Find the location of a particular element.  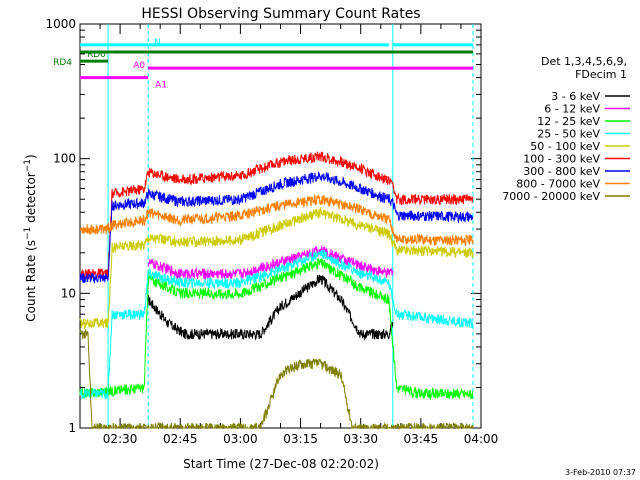

x-tick-label: 02:45 is located at coordinates (180, 439).